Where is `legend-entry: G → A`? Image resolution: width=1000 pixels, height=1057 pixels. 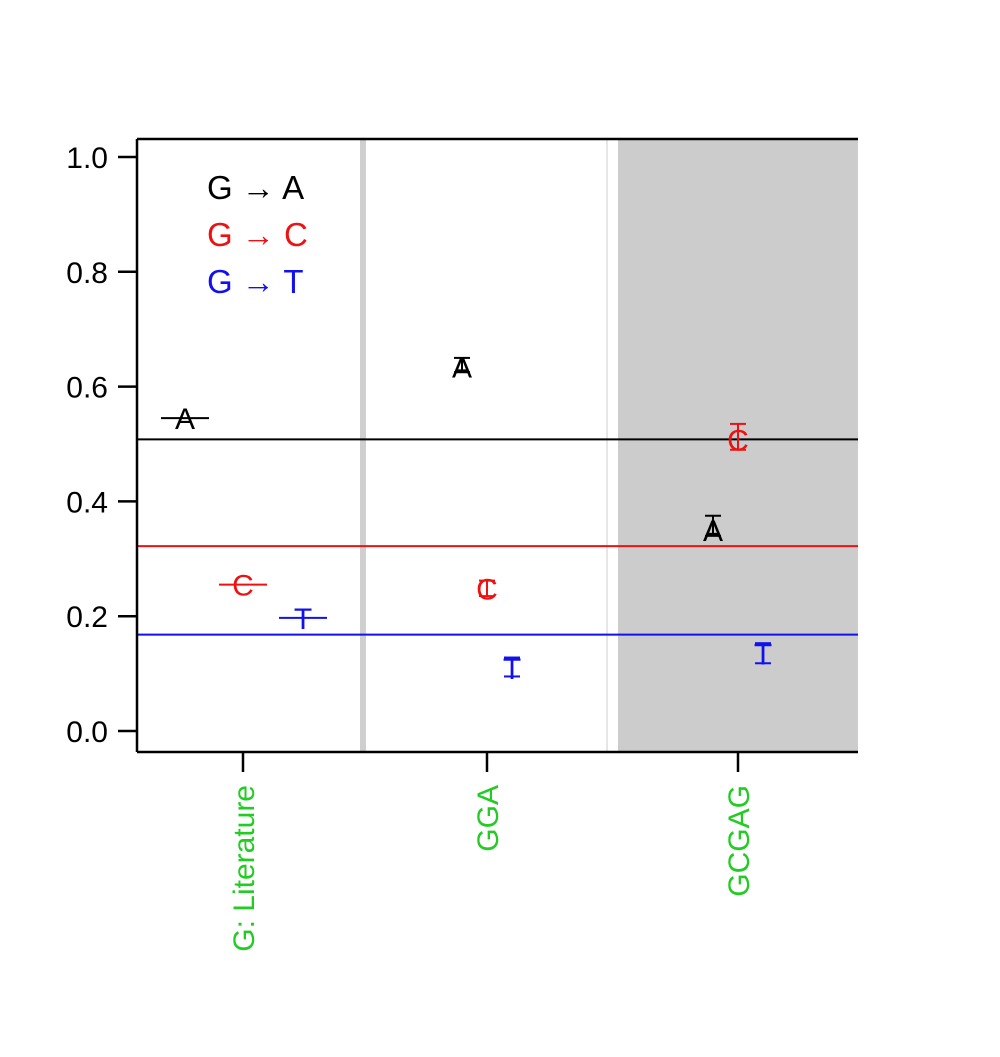
legend-entry: G → A is located at coordinates (255, 187).